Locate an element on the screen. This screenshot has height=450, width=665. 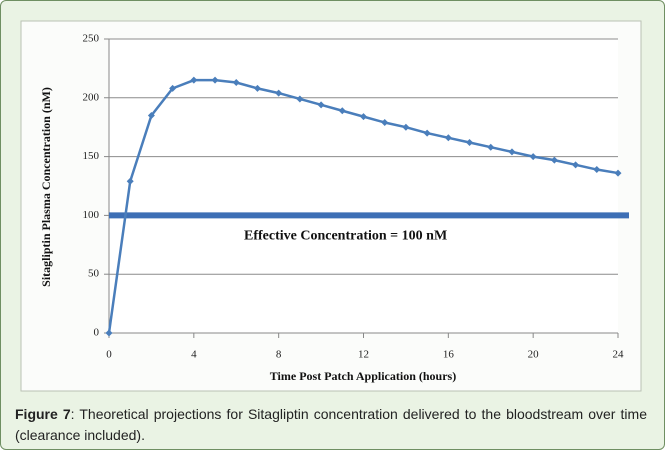
y-tick-label: 250 is located at coordinates (91, 39).